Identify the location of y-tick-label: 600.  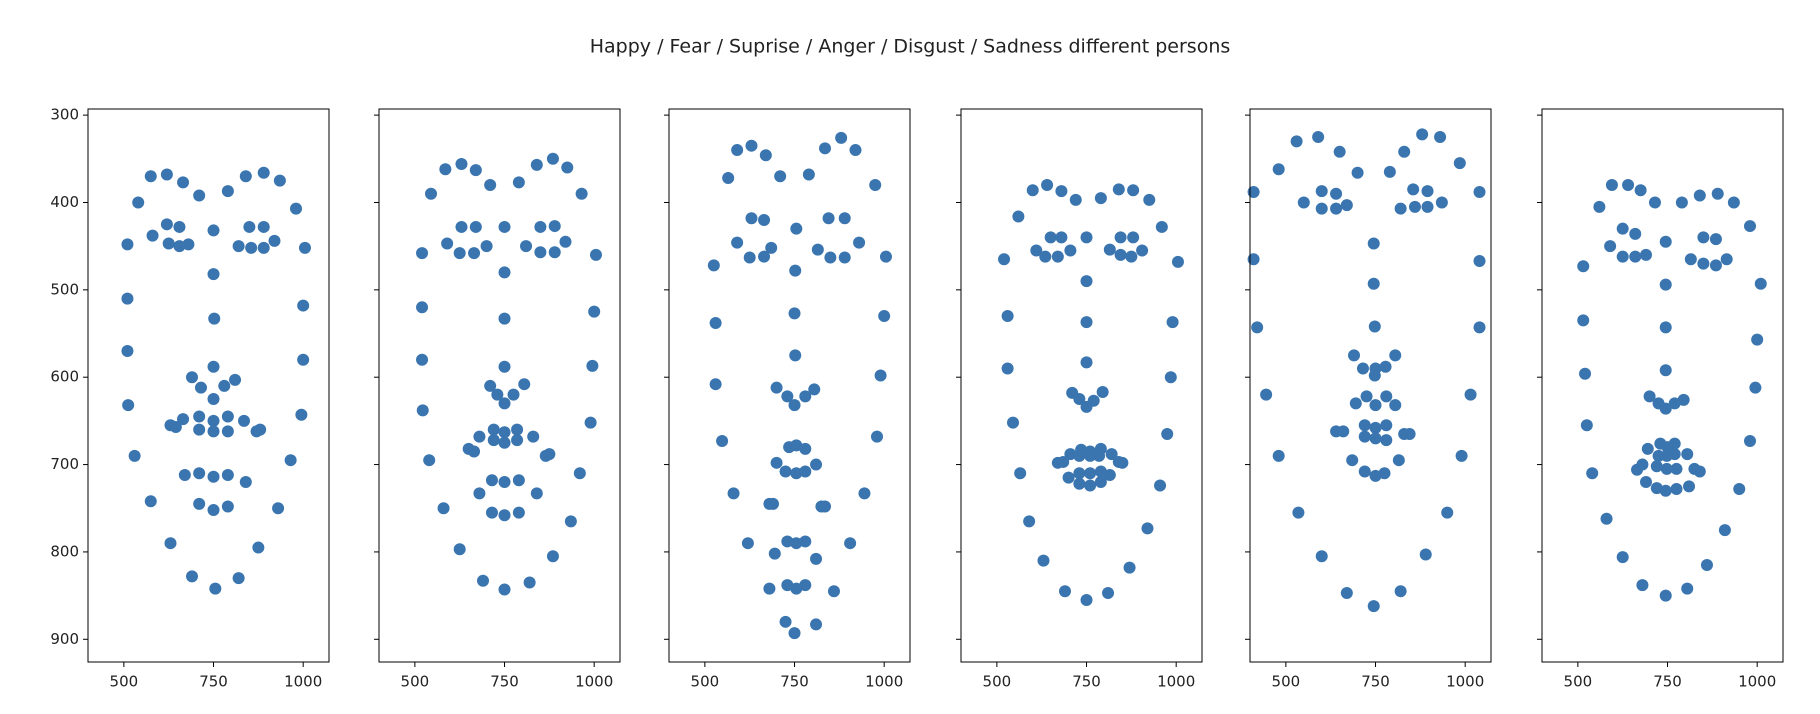
(64, 377).